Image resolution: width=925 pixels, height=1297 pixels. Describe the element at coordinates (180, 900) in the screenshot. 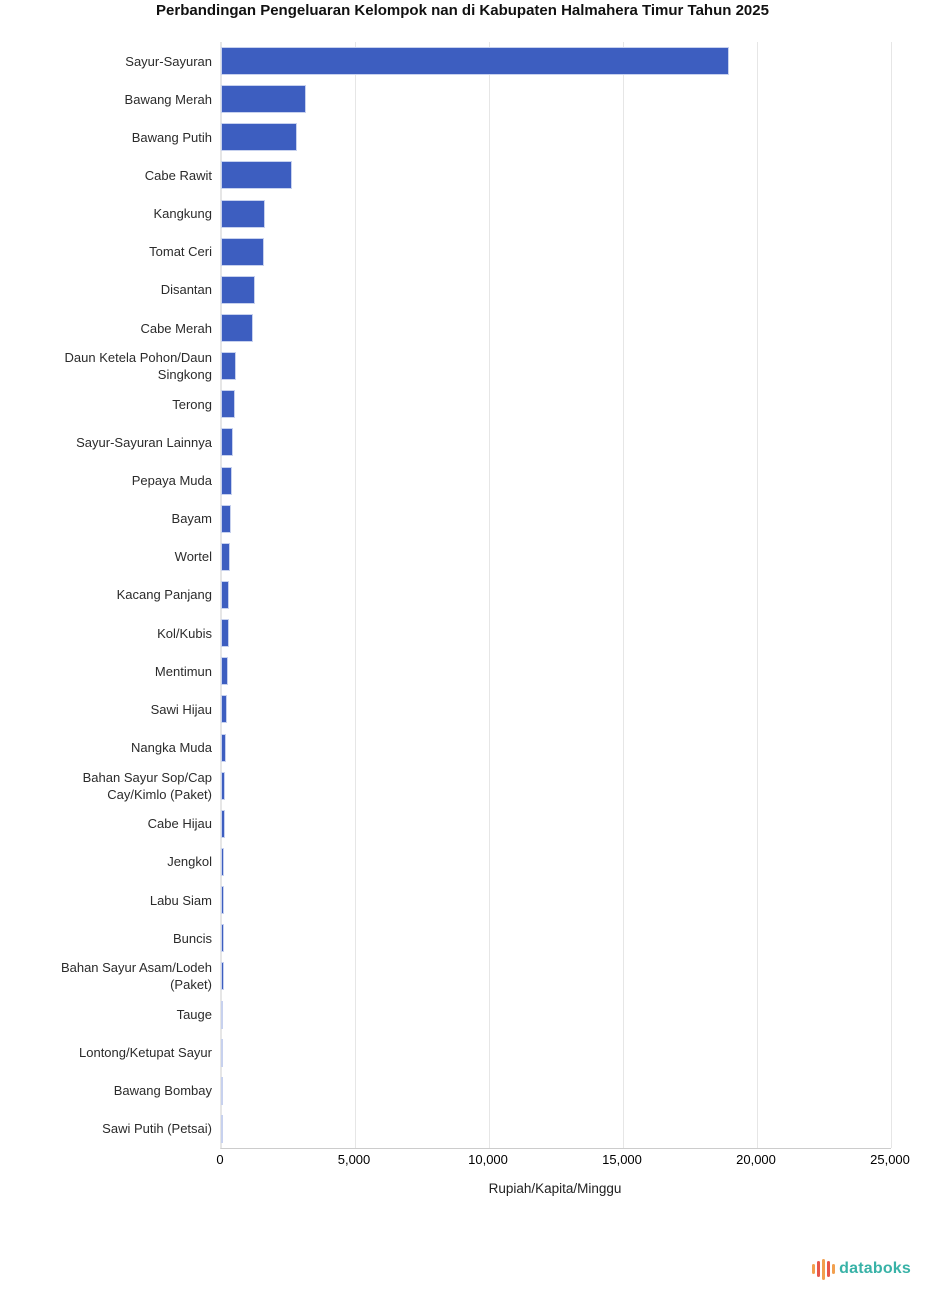

I see `category-label: Labu Siam` at that location.